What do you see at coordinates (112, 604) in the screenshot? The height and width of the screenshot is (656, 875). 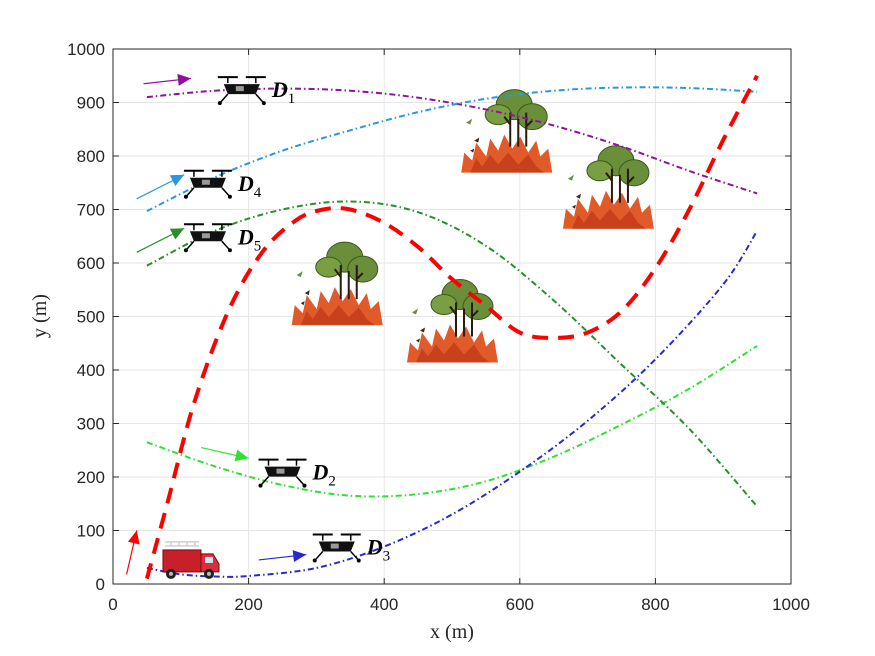 I see `x-tick-label: 0` at bounding box center [112, 604].